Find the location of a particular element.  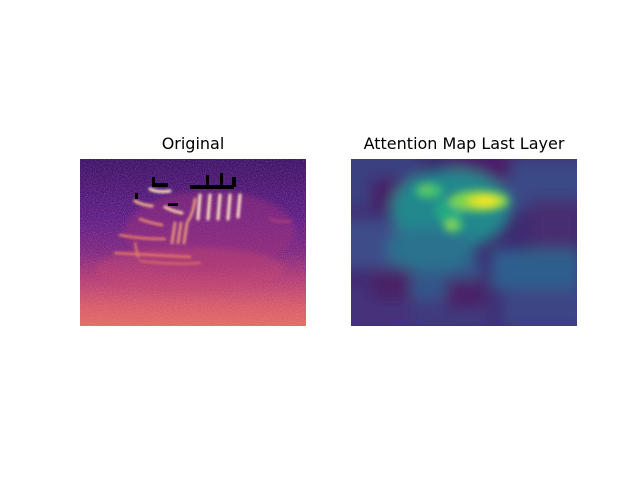

attention-map-svg is located at coordinates (464, 242).